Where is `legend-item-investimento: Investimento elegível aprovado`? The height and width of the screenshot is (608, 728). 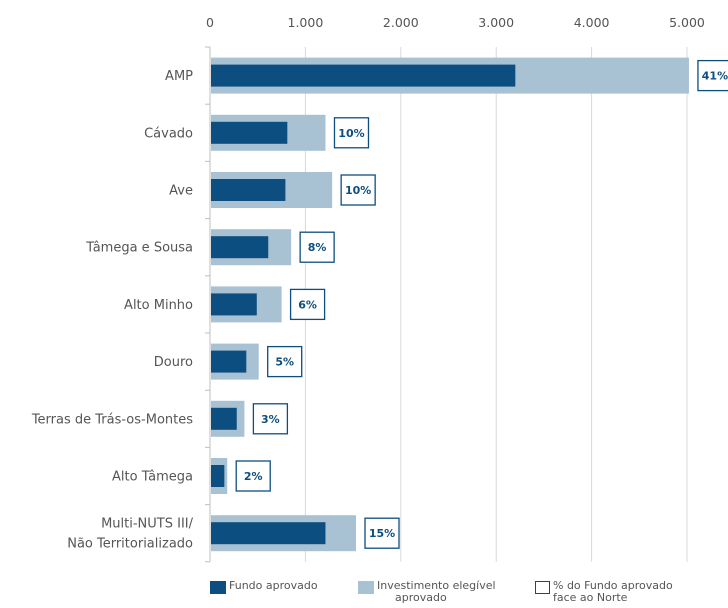 legend-item-investimento: Investimento elegível aprovado is located at coordinates (427, 592).